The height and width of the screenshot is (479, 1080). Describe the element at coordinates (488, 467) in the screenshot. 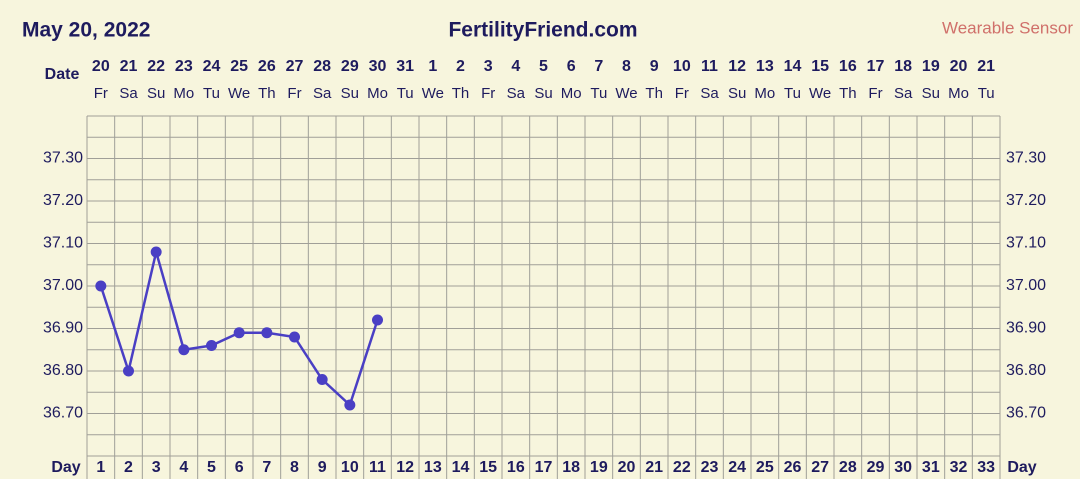

I see `x-tick-label: 15` at that location.